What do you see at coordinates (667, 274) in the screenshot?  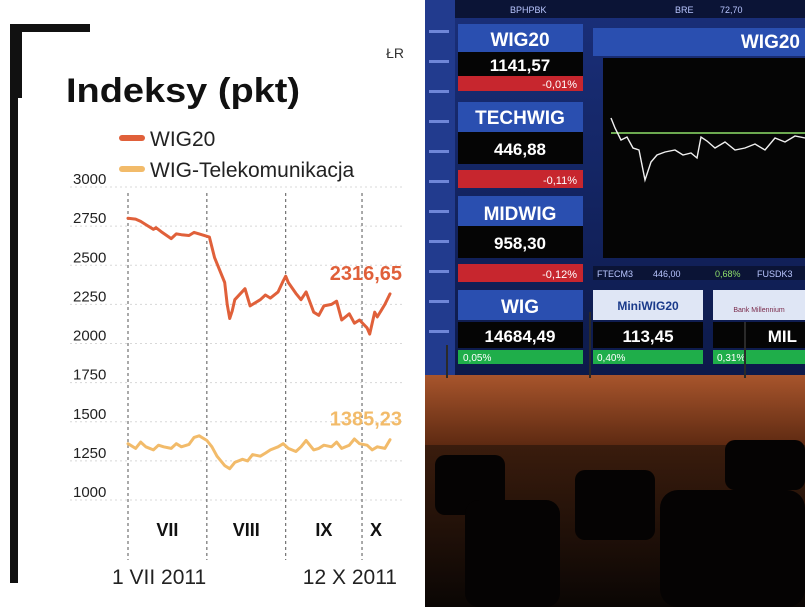 I see `ticker-1: 446,00` at bounding box center [667, 274].